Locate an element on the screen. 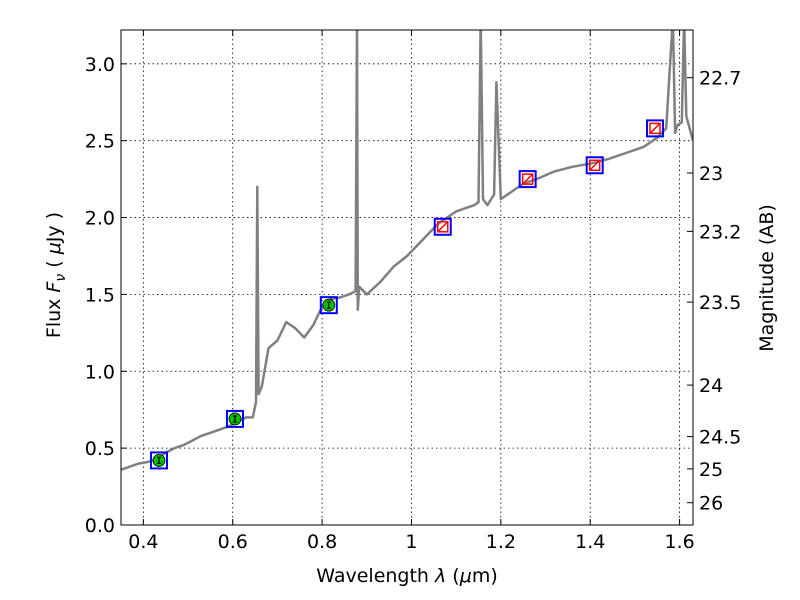  x-tick-label: 0.4 is located at coordinates (143, 542).